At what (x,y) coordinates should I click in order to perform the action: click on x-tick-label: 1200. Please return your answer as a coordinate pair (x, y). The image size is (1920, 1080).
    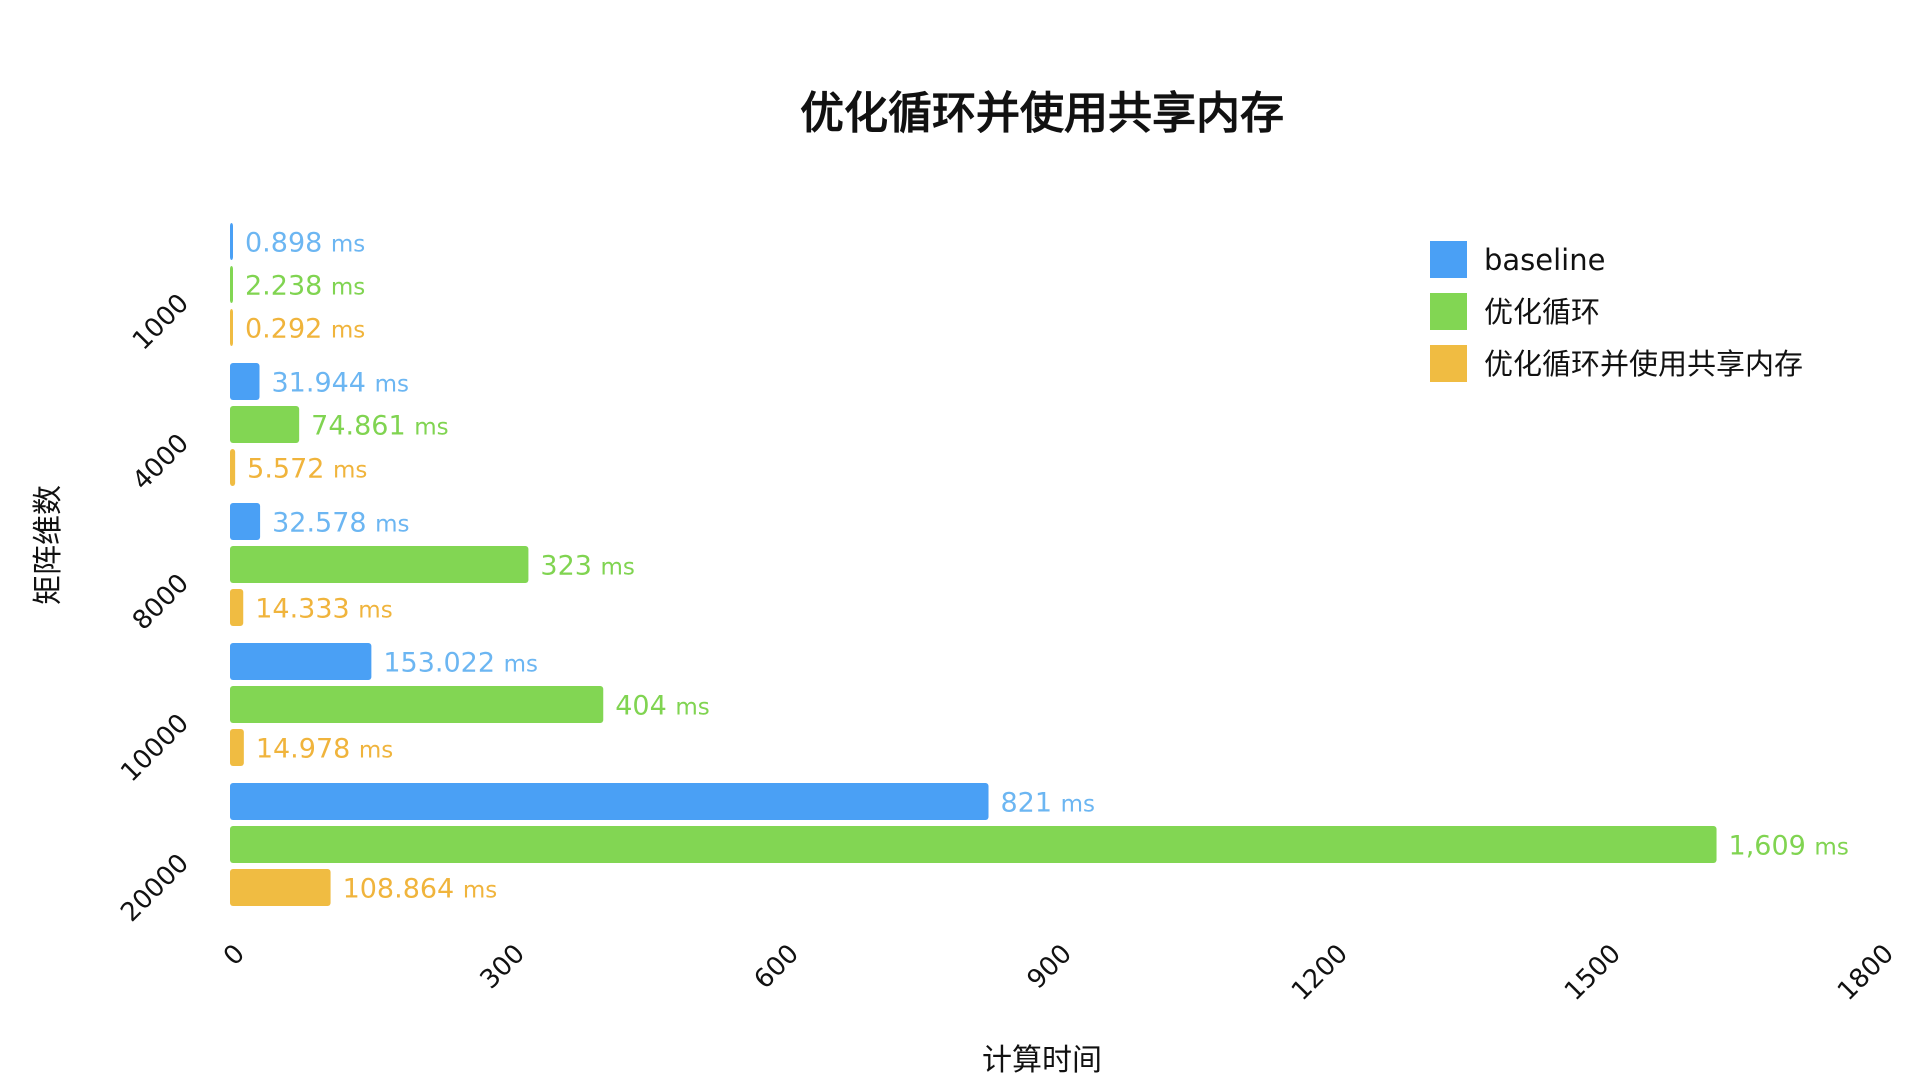
    Looking at the image, I should click on (1320, 973).